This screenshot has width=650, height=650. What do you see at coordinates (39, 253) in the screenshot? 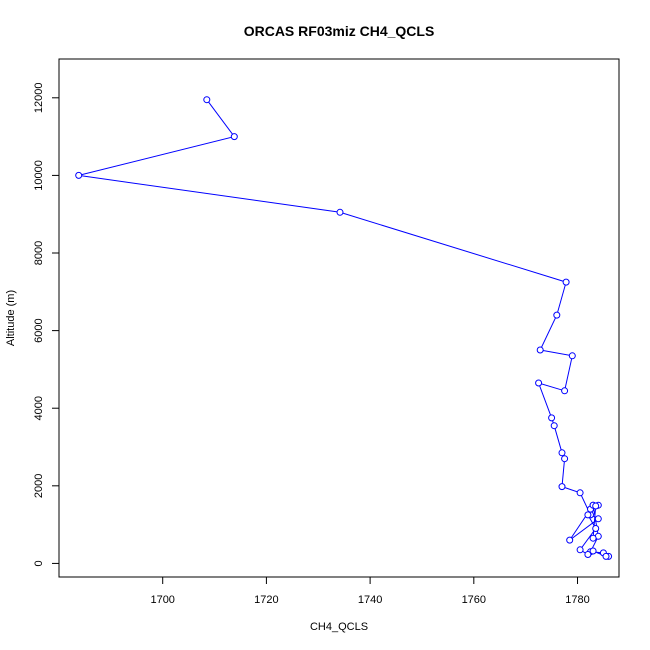
I see `y-tick-label: 8000` at bounding box center [39, 253].